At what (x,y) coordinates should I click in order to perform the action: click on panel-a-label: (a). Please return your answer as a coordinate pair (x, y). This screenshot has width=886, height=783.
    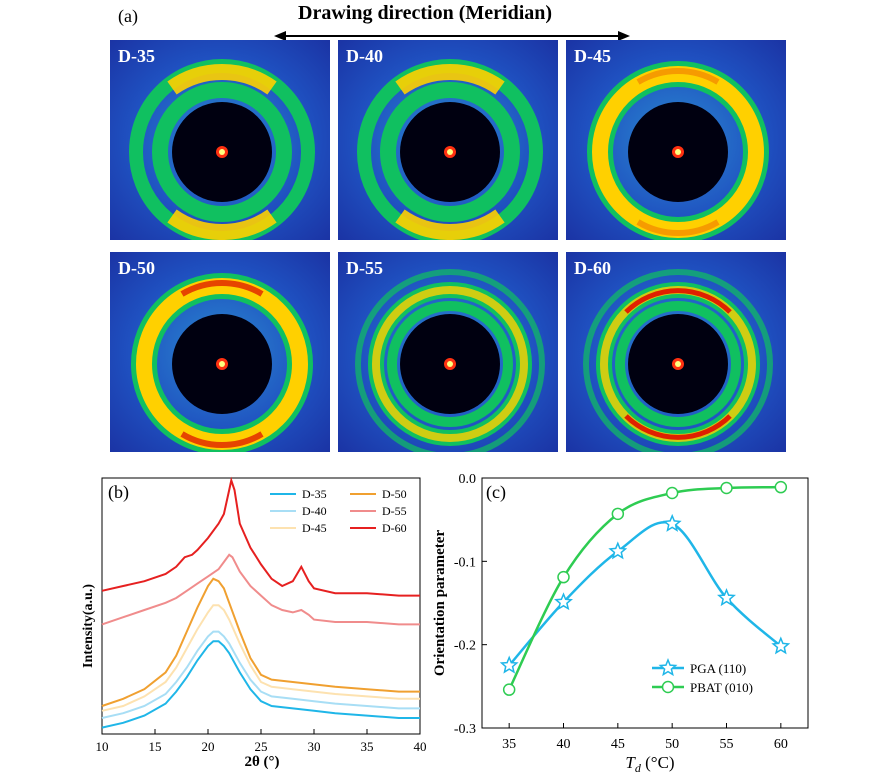
    Looking at the image, I should click on (128, 16).